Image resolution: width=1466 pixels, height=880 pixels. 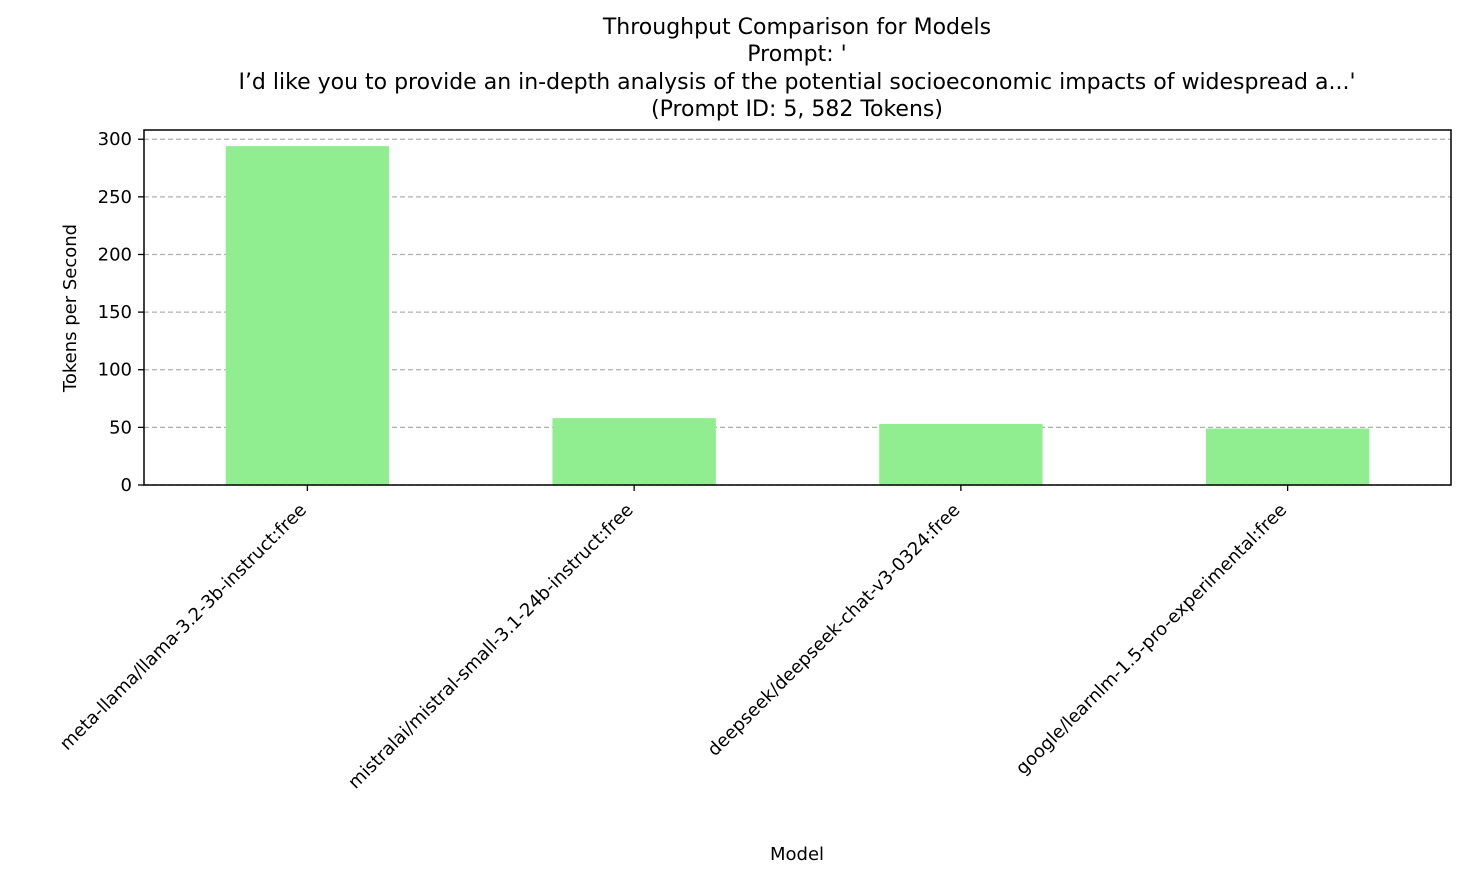 What do you see at coordinates (834, 630) in the screenshot?
I see `x-tick-label-3: deepseek/deepseek-chat-v3-0324:free` at bounding box center [834, 630].